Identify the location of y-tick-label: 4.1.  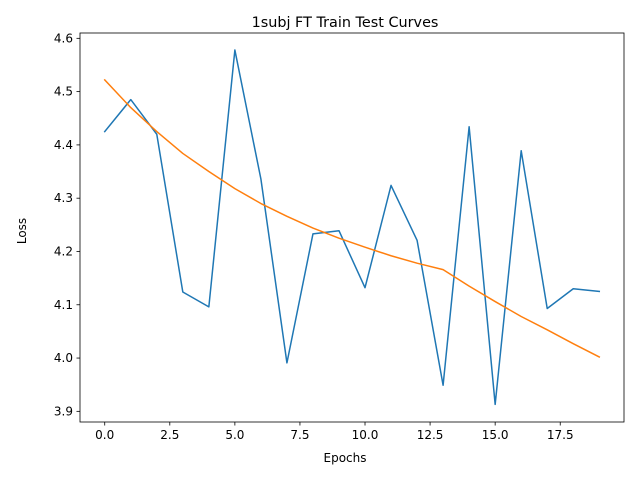
(63, 305).